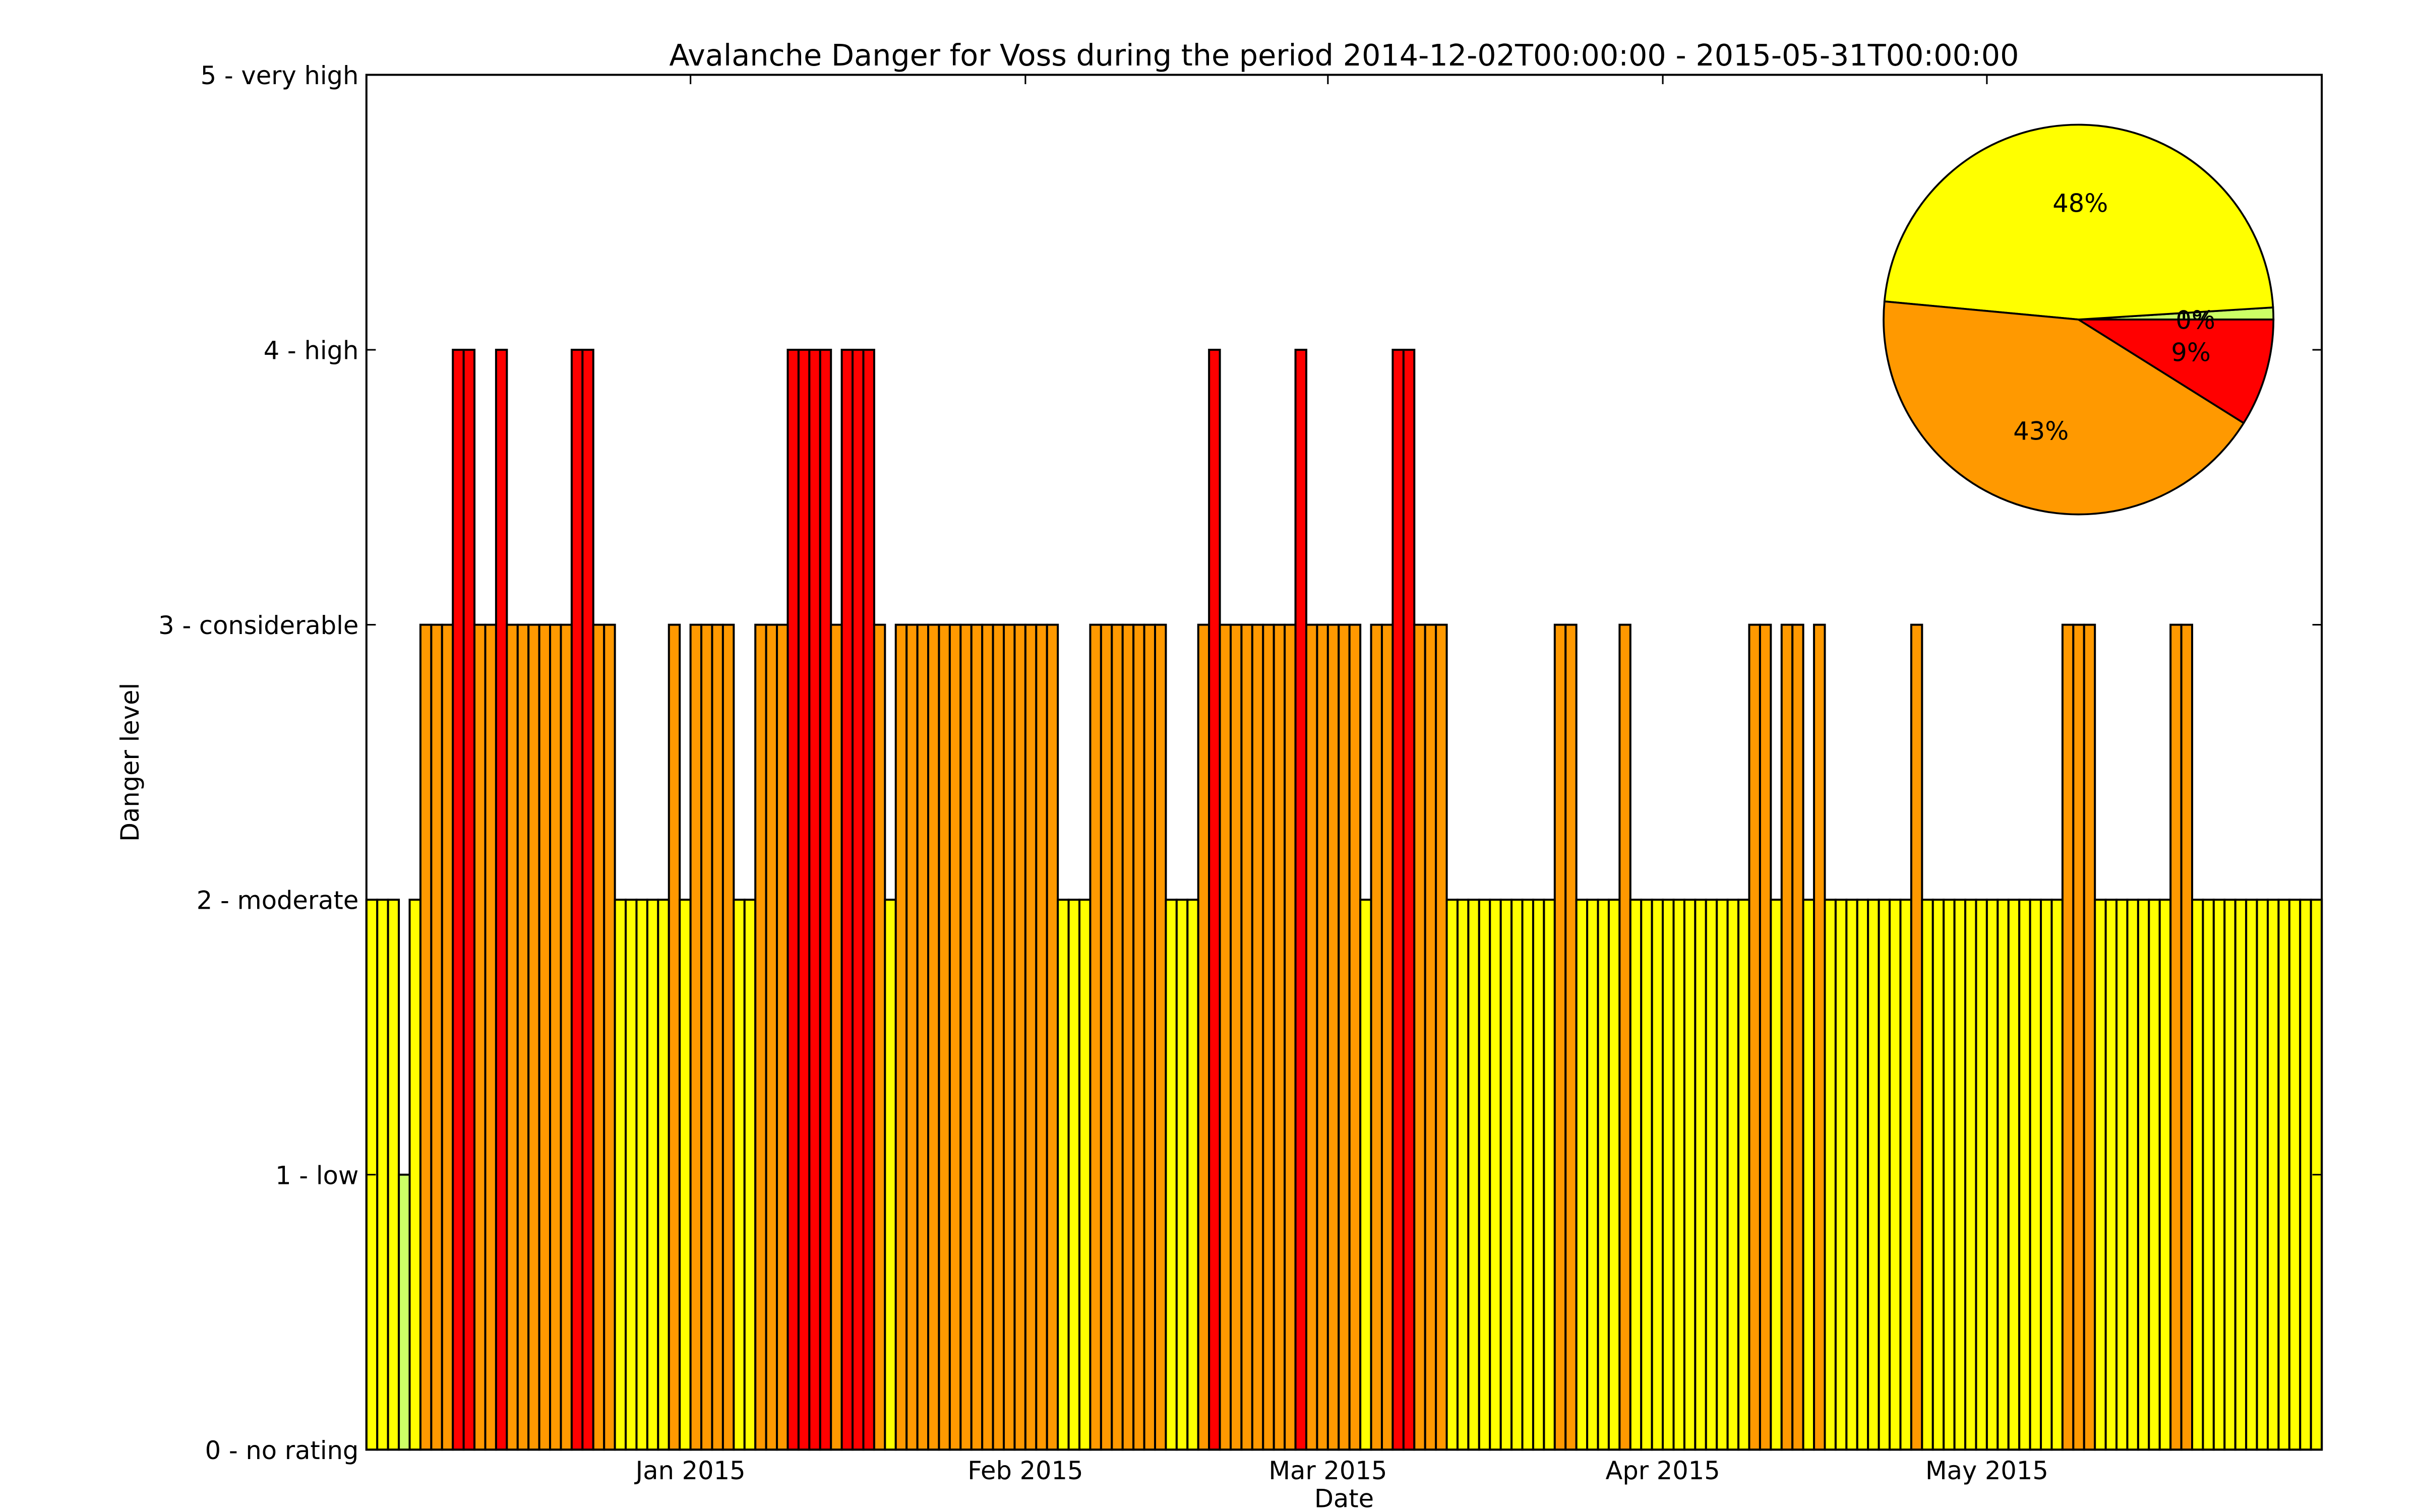  What do you see at coordinates (1025, 1470) in the screenshot?
I see `x-tick-label: Feb 2015` at bounding box center [1025, 1470].